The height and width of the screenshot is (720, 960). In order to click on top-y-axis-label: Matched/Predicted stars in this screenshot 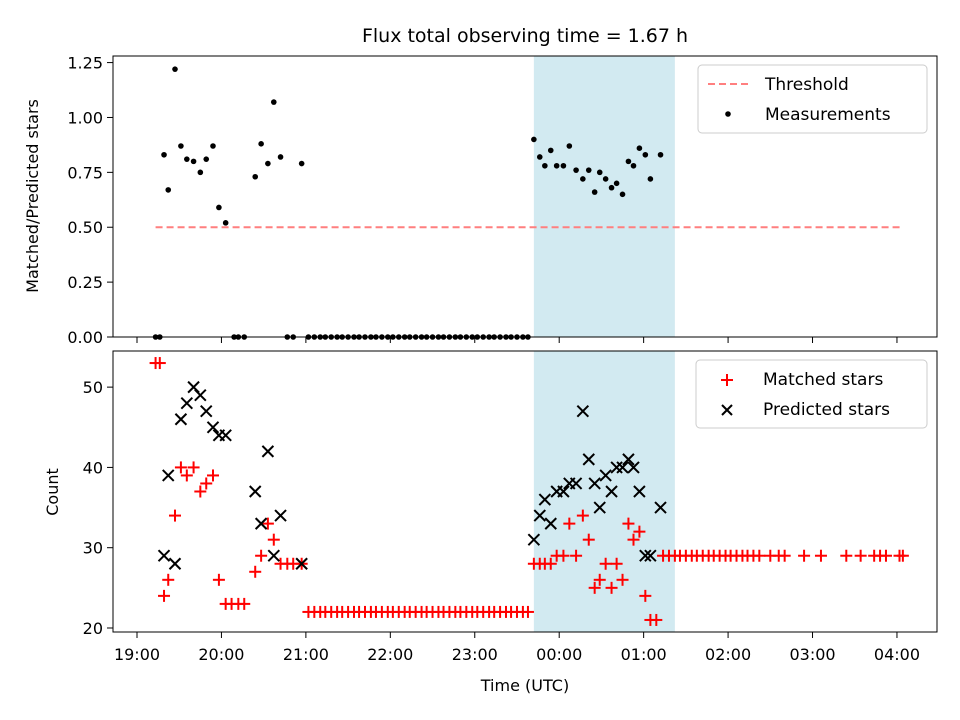, I will do `click(32, 196)`.